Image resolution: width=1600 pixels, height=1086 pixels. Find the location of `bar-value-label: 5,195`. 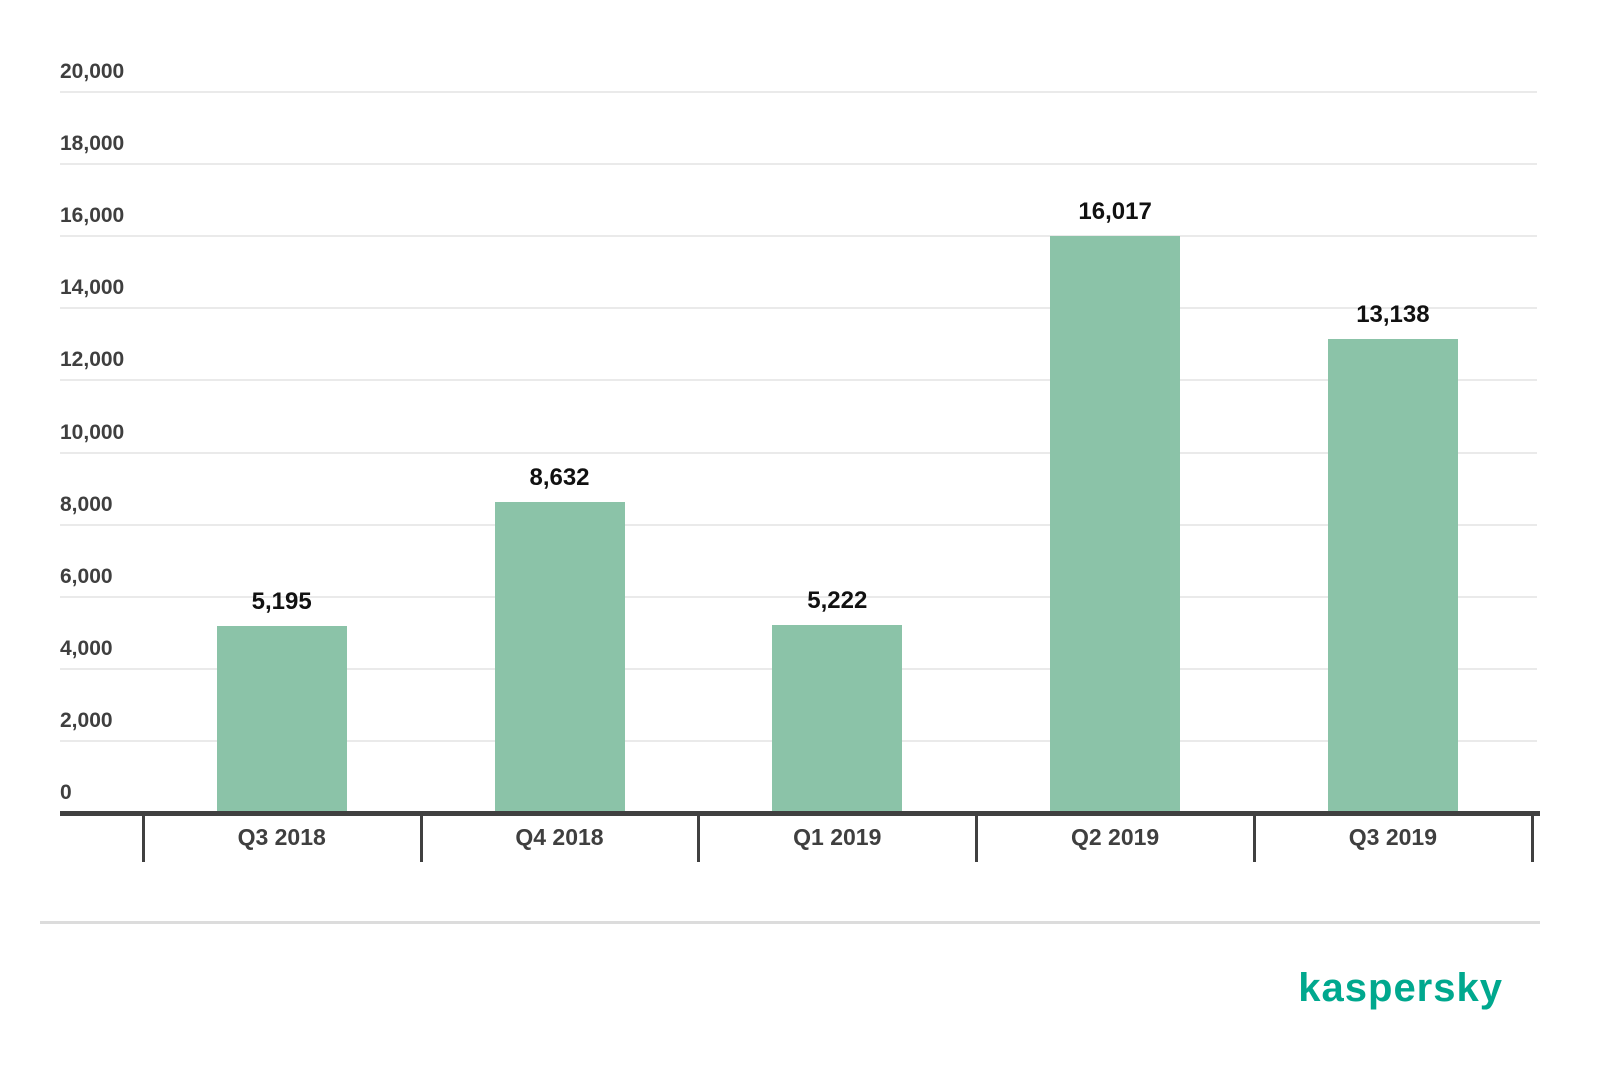

bar-value-label: 5,195 is located at coordinates (281, 601).